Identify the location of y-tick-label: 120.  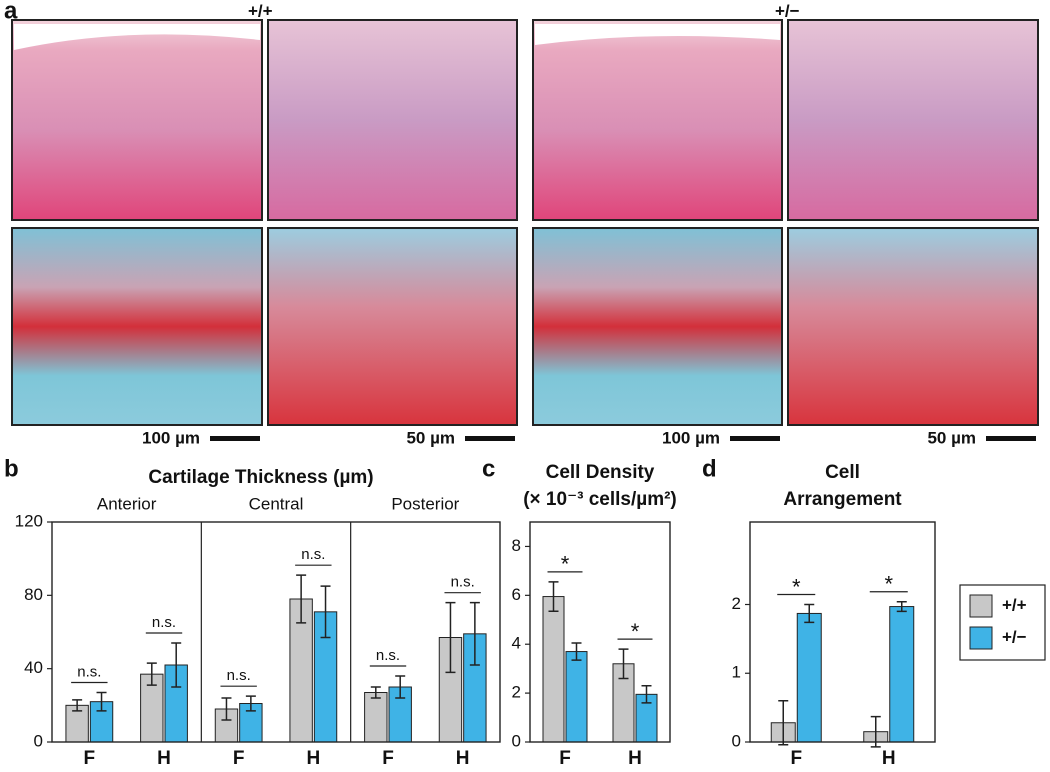
(29, 520).